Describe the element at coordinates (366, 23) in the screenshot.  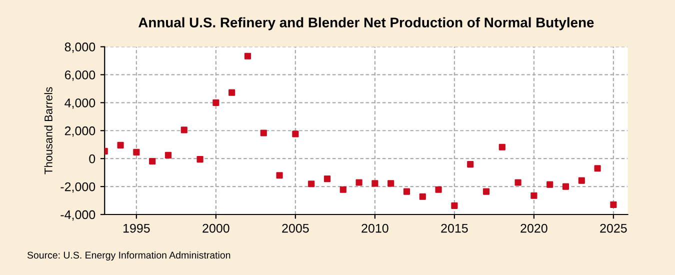
I see `chart-title: Annual U.S. Refinery and Blender Net Production of Normal Butylene` at that location.